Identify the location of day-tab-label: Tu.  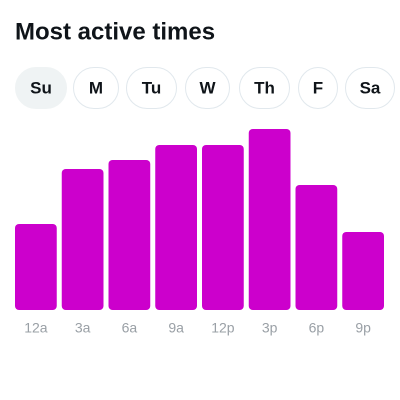
(152, 87).